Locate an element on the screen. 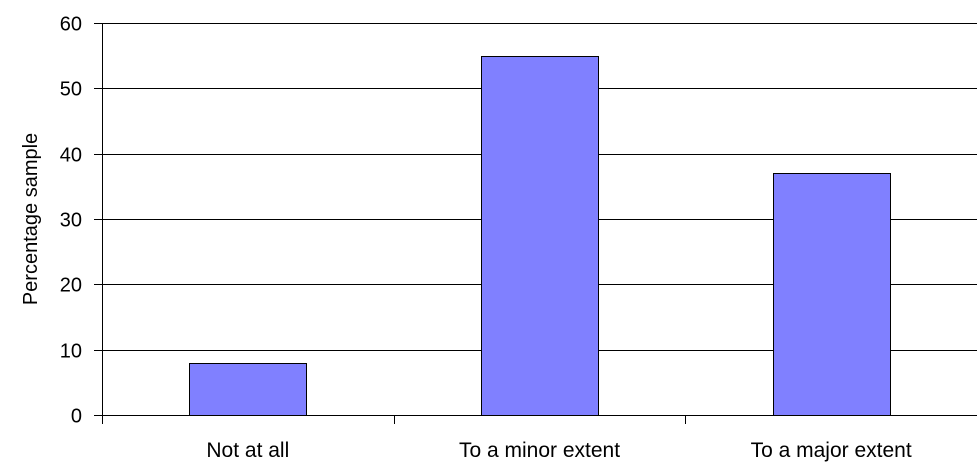  y-tick-label: 20 is located at coordinates (71, 286).